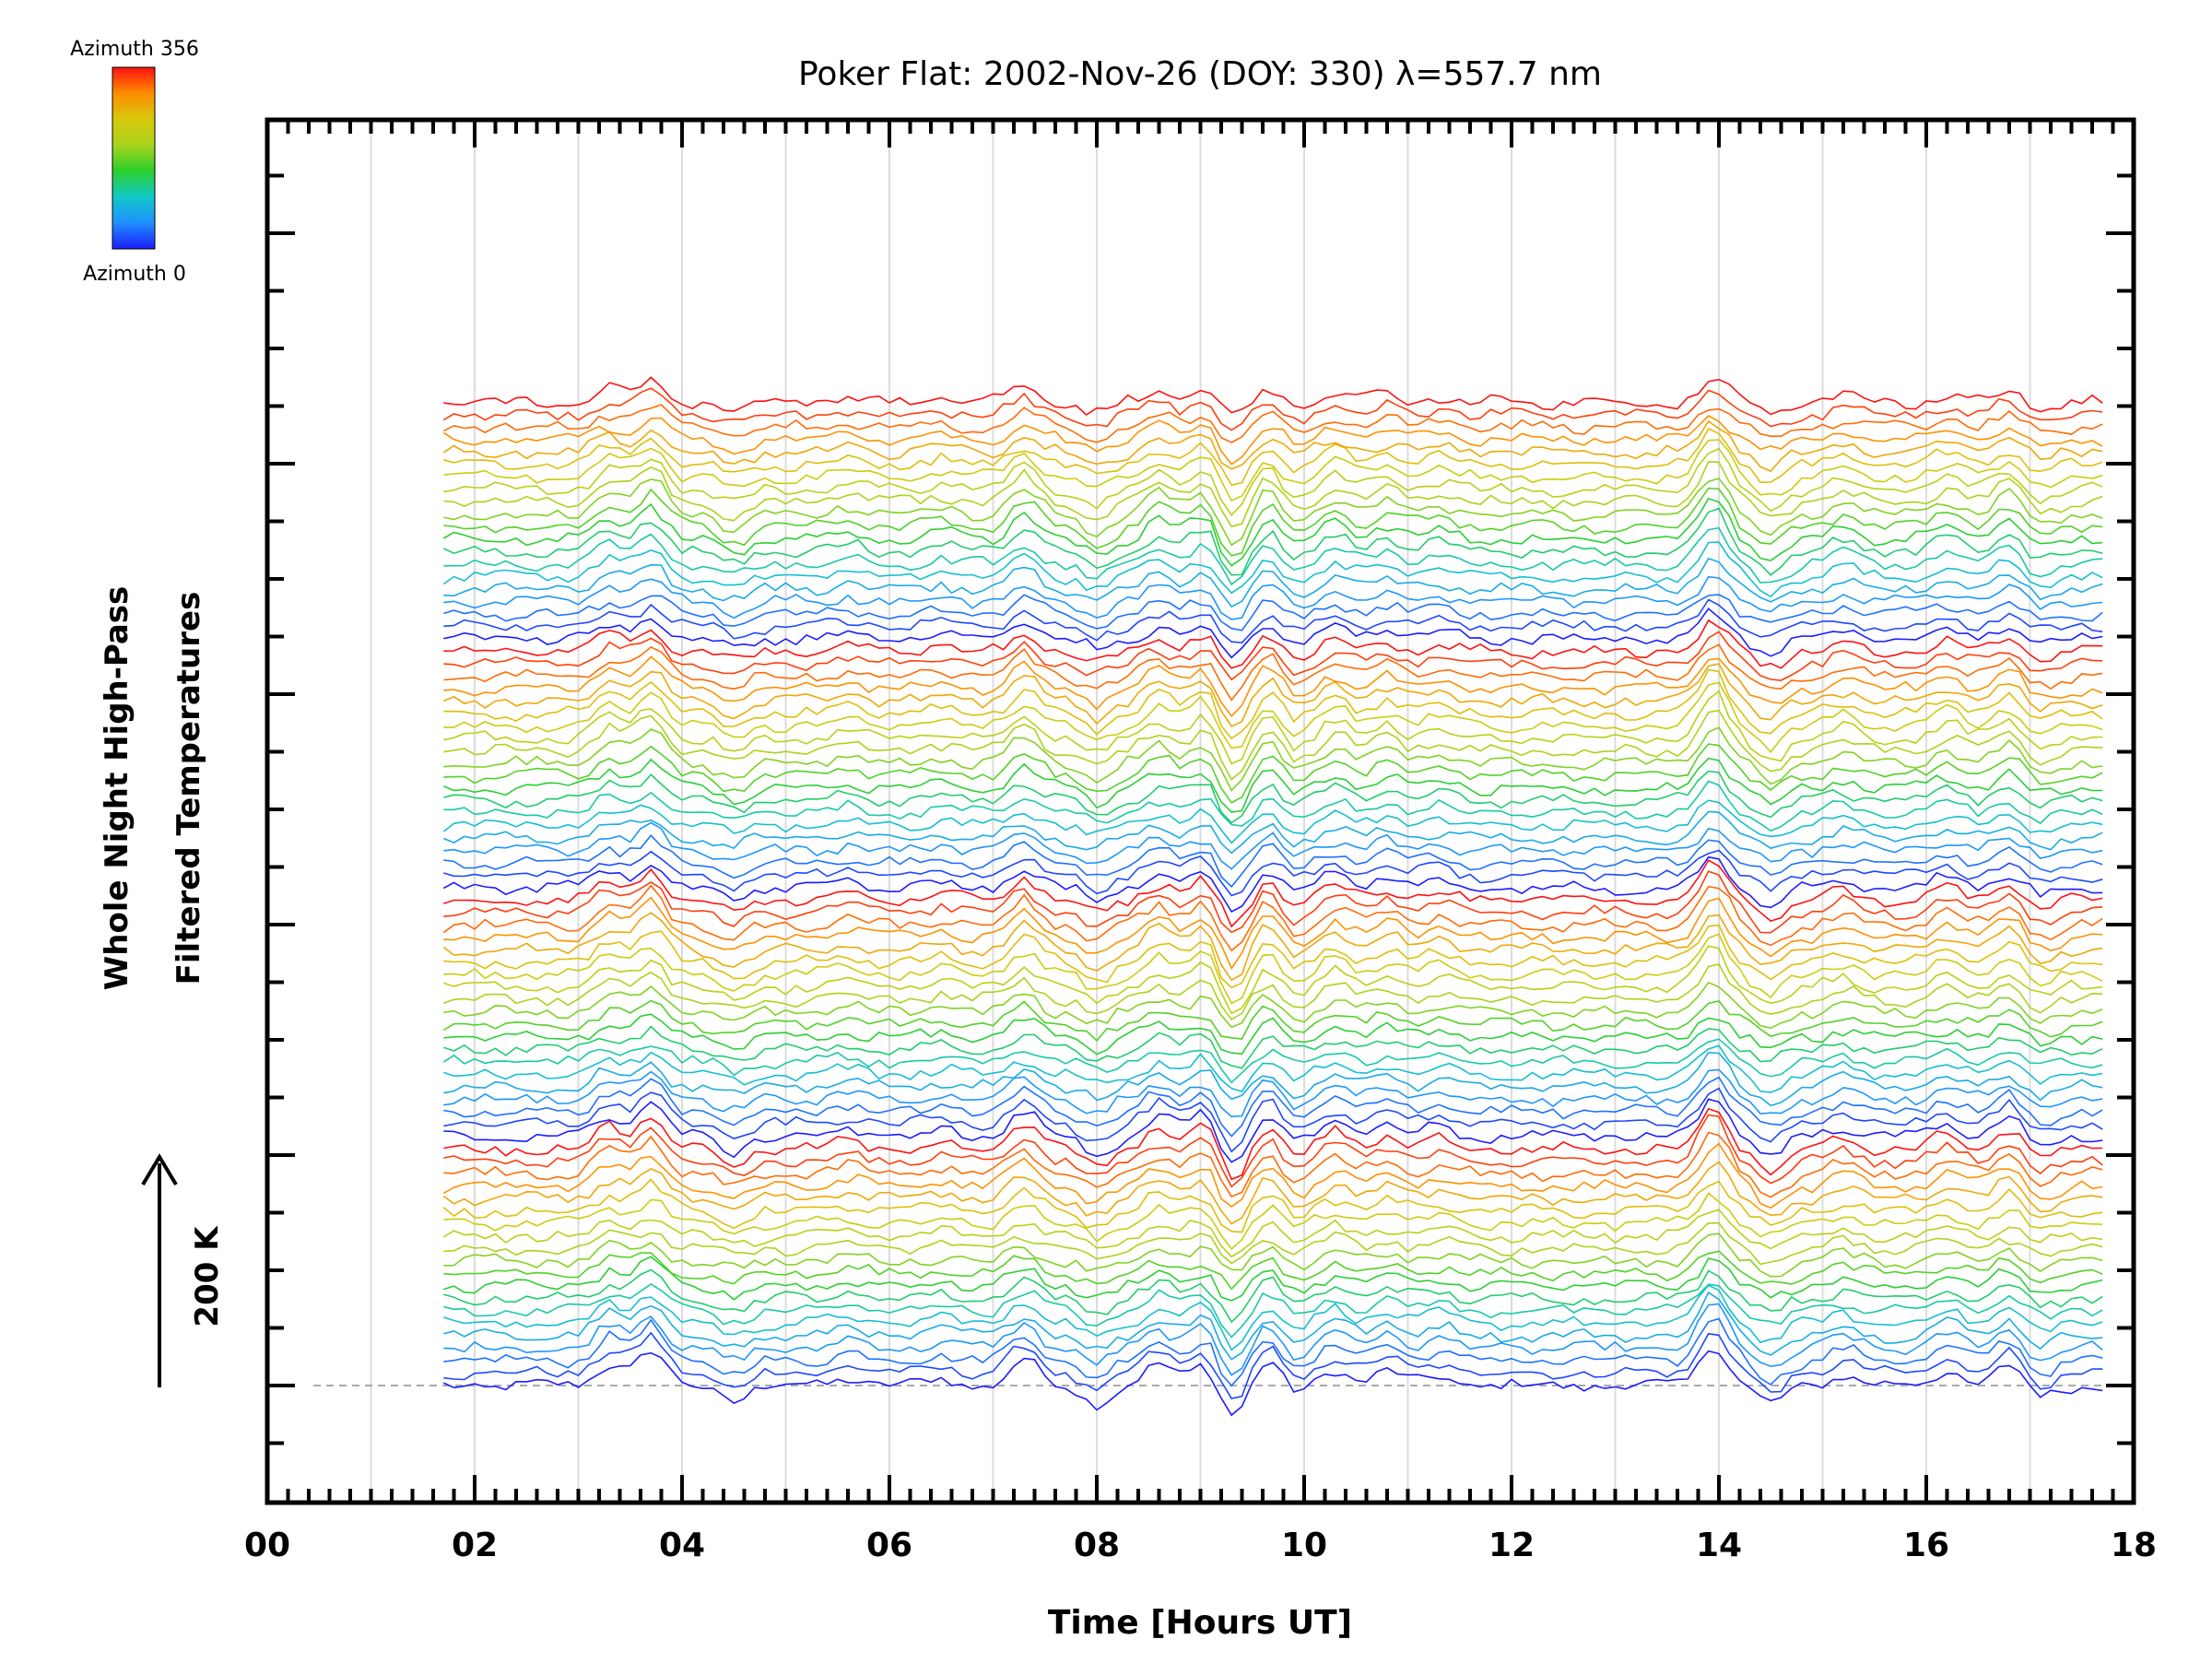 The width and height of the screenshot is (2212, 1663). What do you see at coordinates (2134, 1545) in the screenshot?
I see `x-tick-label: 18` at bounding box center [2134, 1545].